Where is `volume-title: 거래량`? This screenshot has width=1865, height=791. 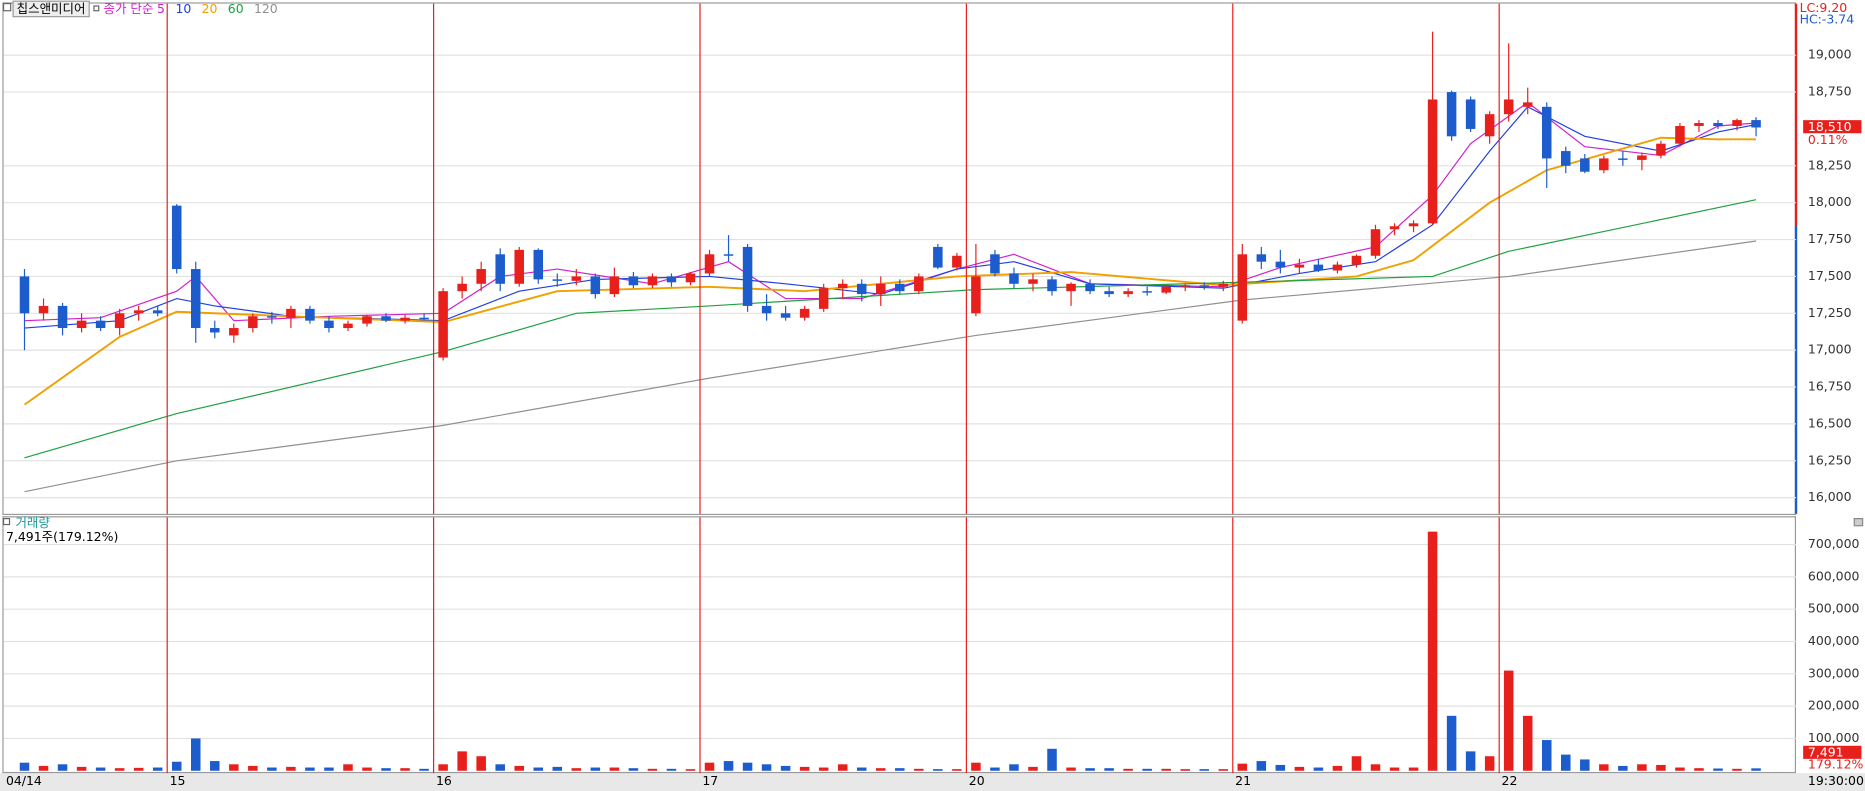
volume-title: 거래량 is located at coordinates (32, 522).